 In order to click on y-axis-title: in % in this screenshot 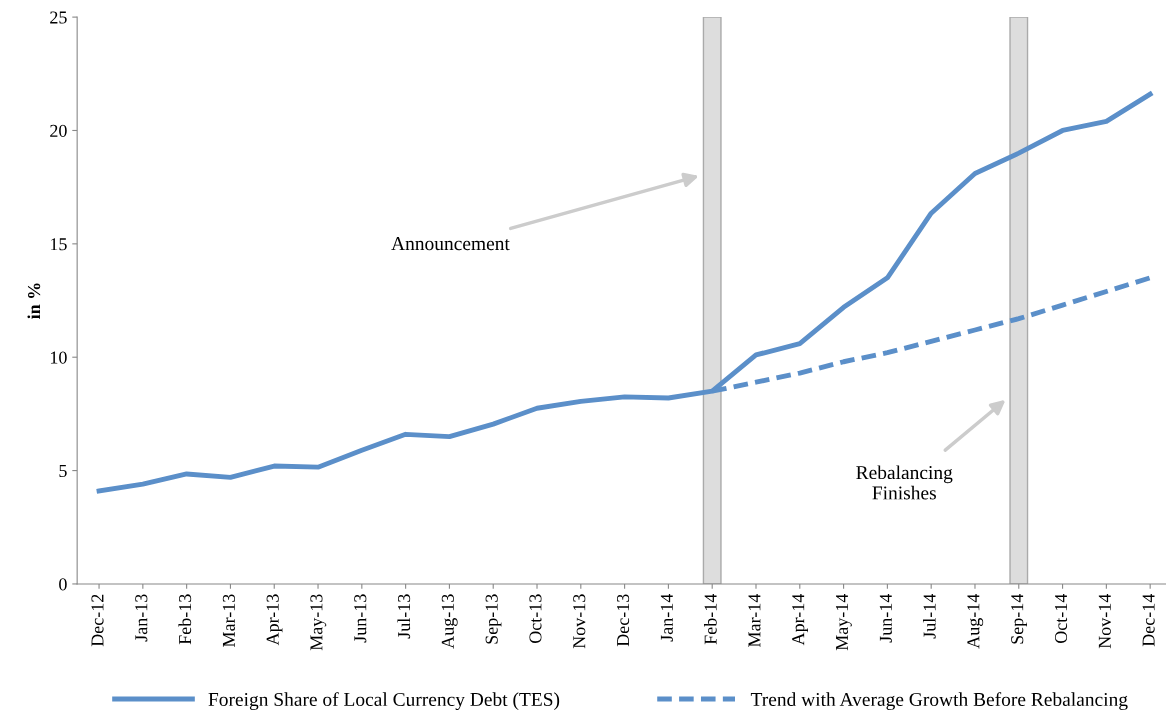, I will do `click(34, 301)`.